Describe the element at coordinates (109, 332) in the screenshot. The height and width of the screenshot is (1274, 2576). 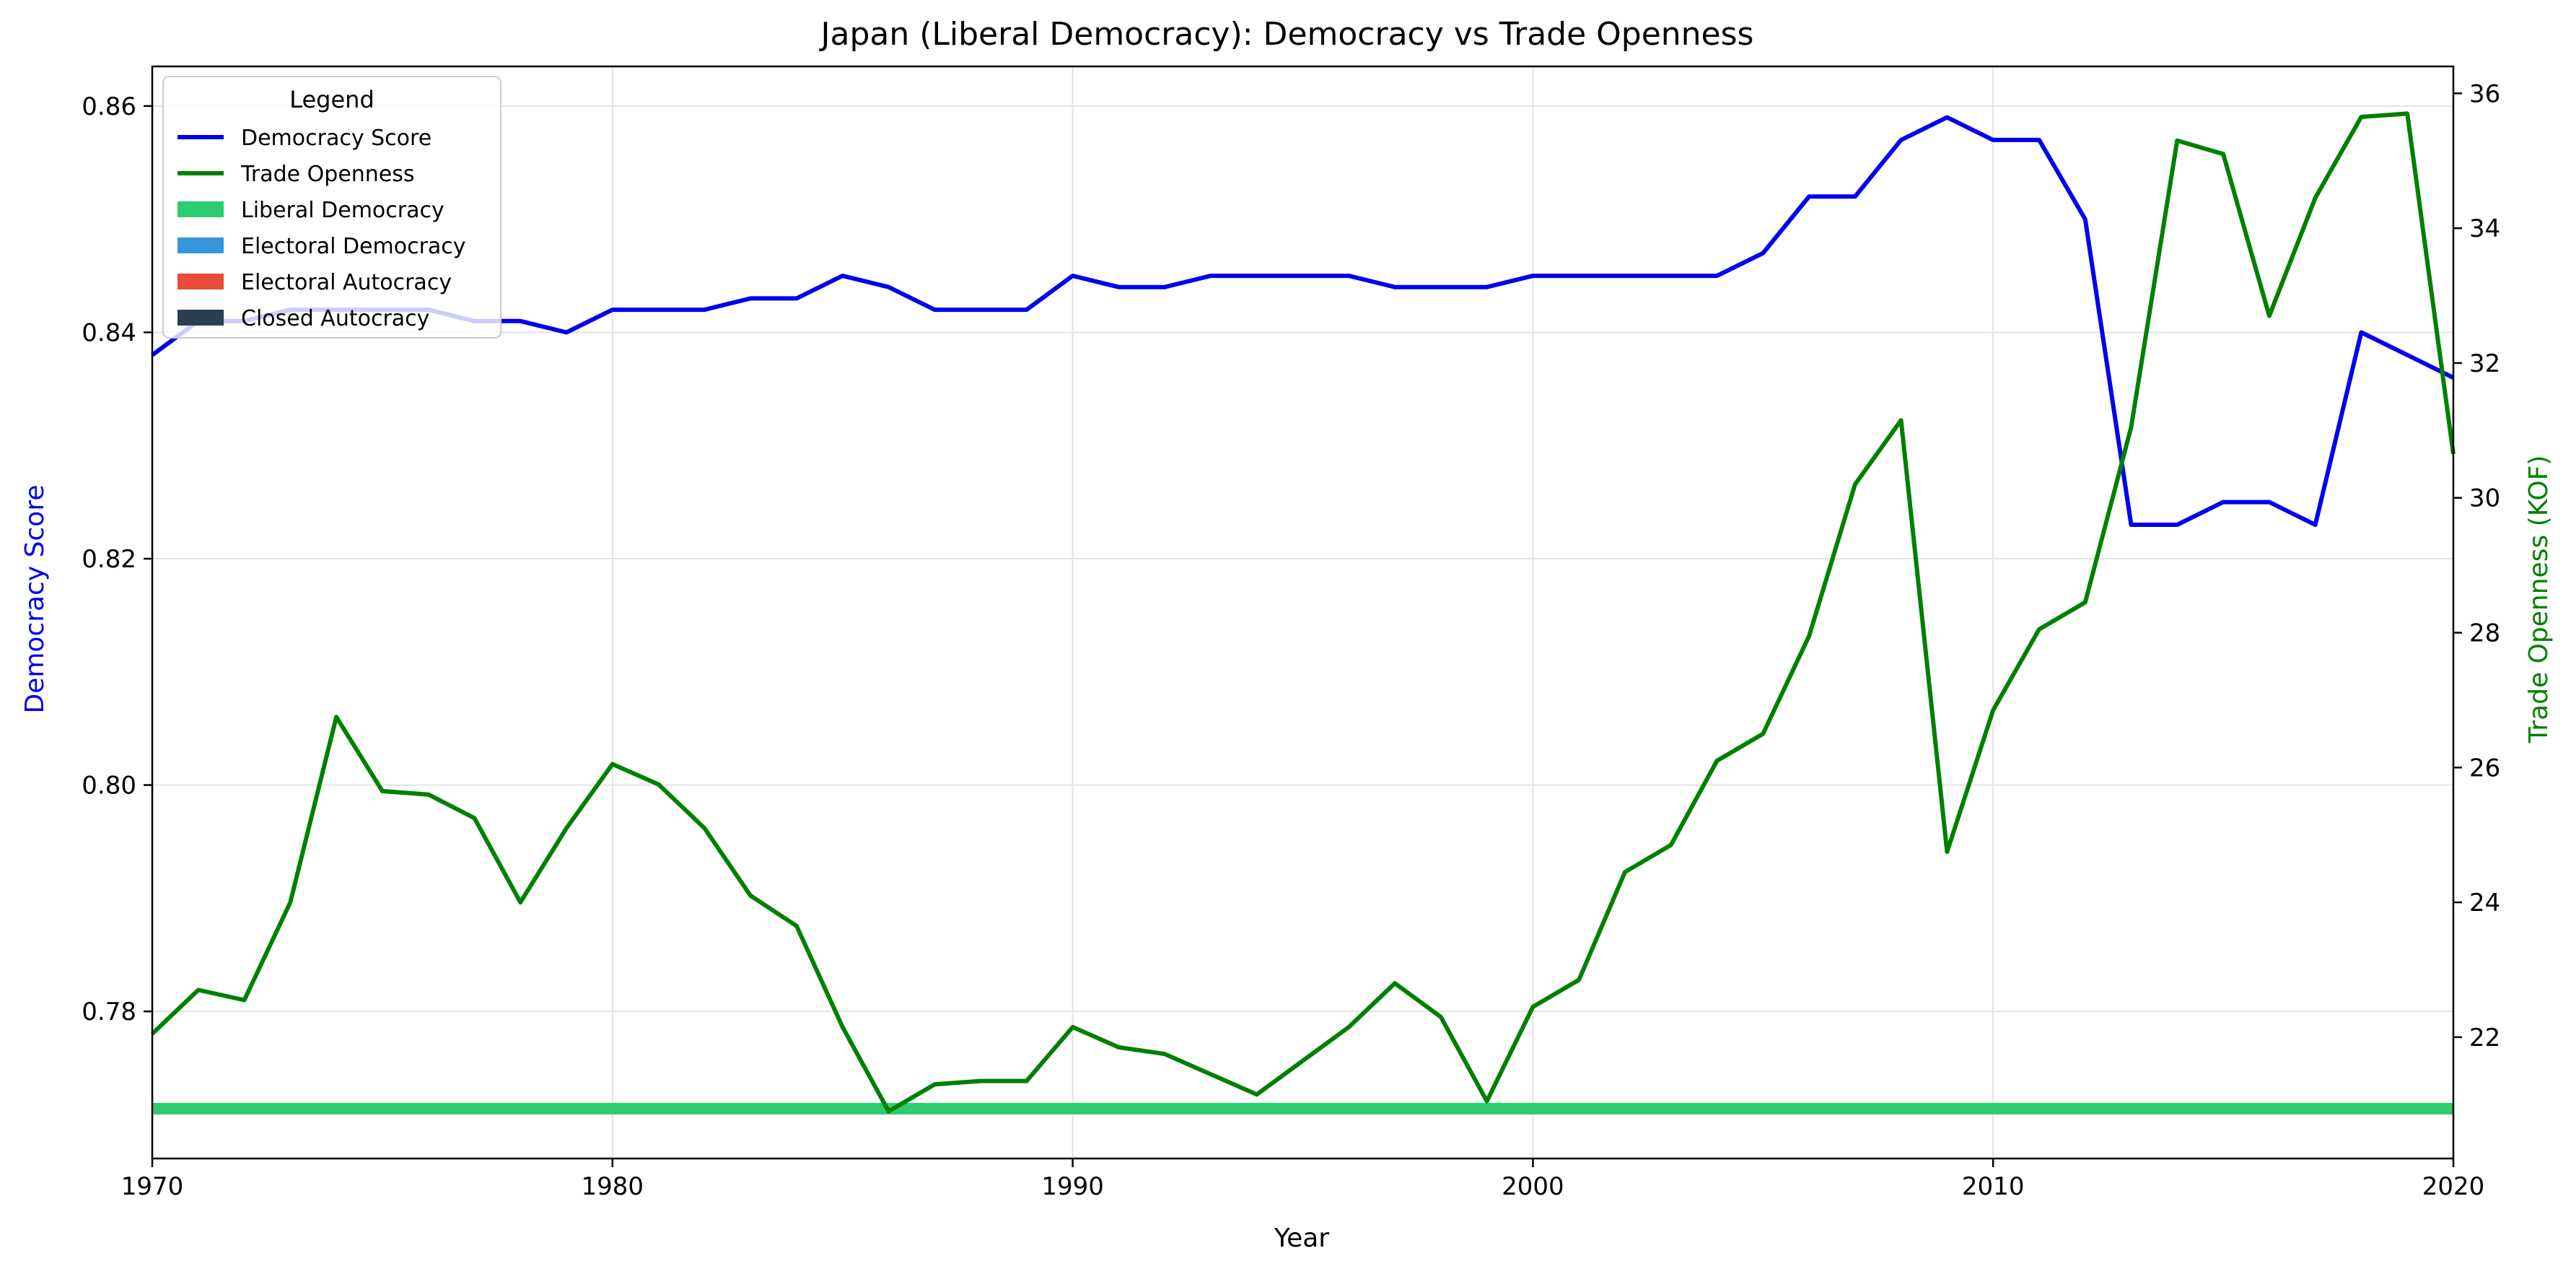
I see `y-tick-label-3: 0.84` at that location.